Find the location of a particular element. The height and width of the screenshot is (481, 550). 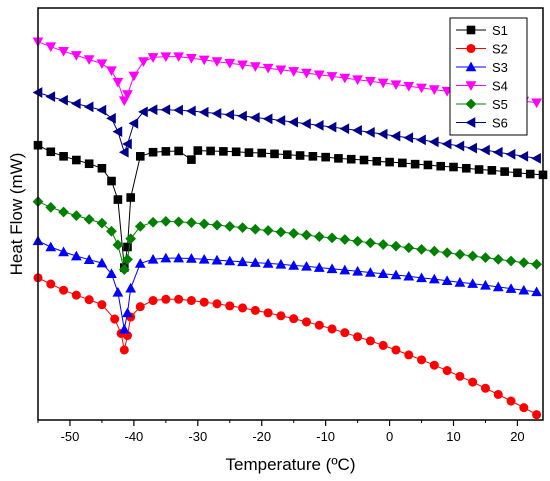

x-tick-label: -10 is located at coordinates (325, 436).